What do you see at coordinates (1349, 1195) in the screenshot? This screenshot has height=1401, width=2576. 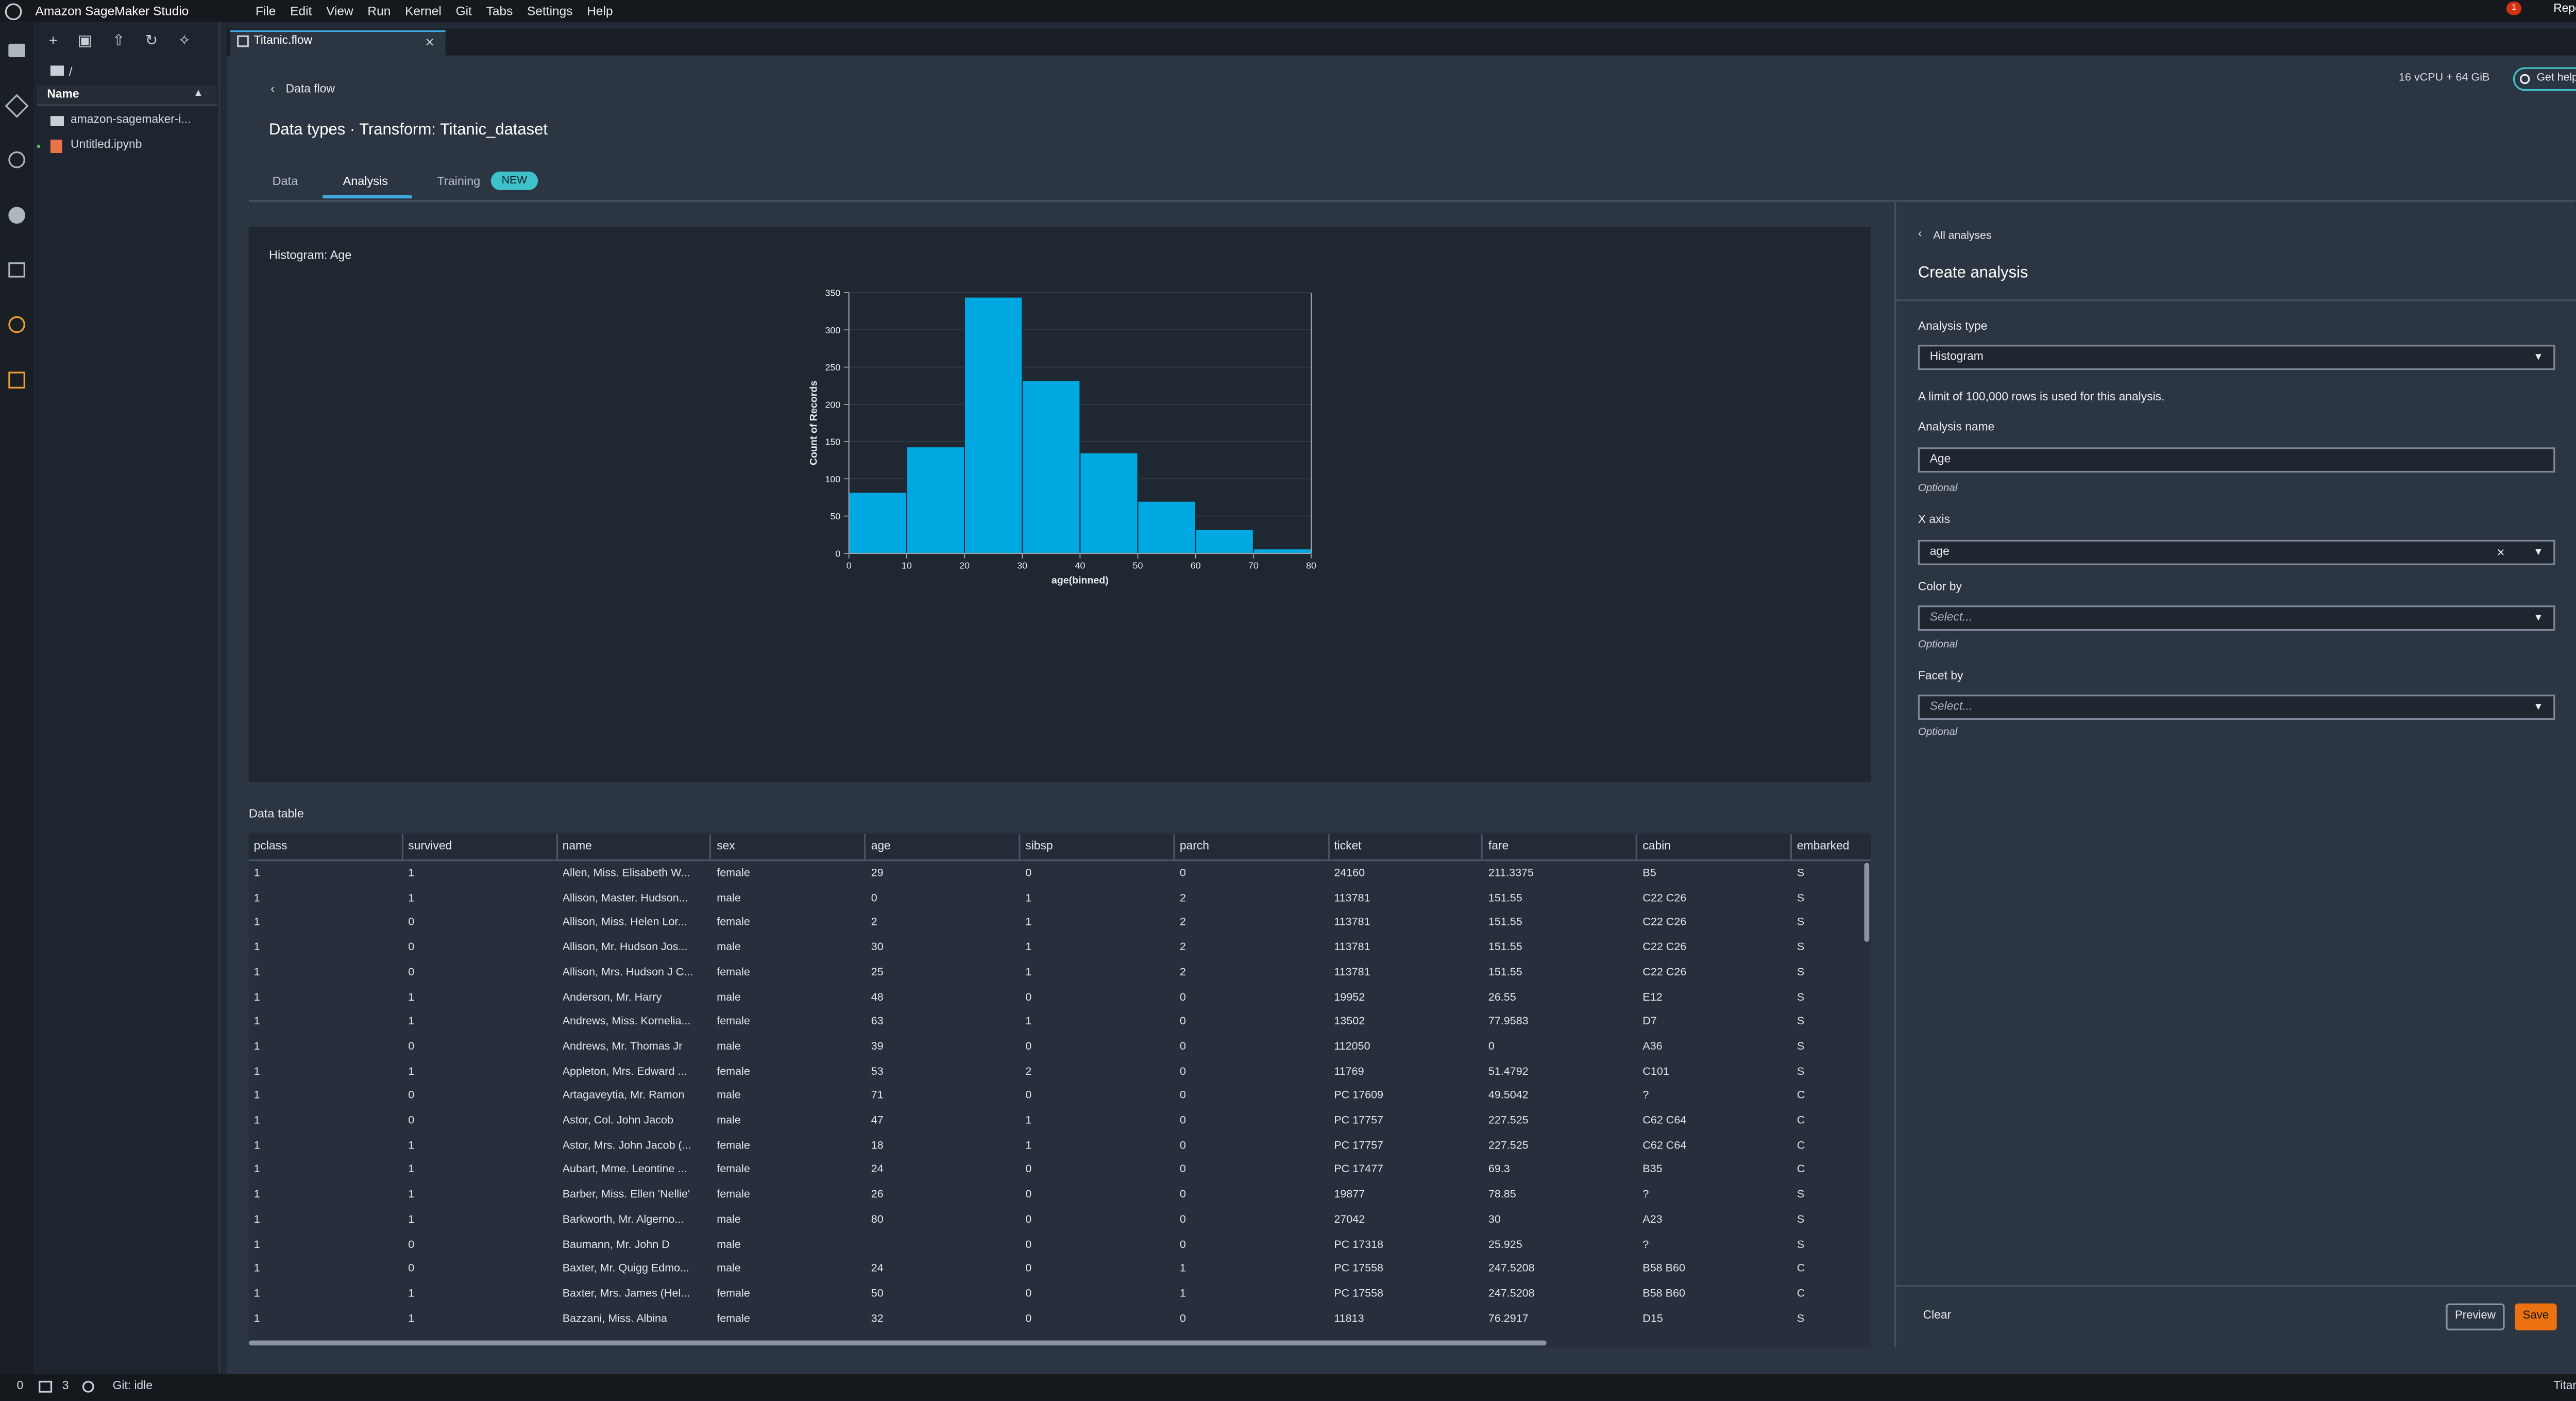 I see `table-cell: 19877` at bounding box center [1349, 1195].